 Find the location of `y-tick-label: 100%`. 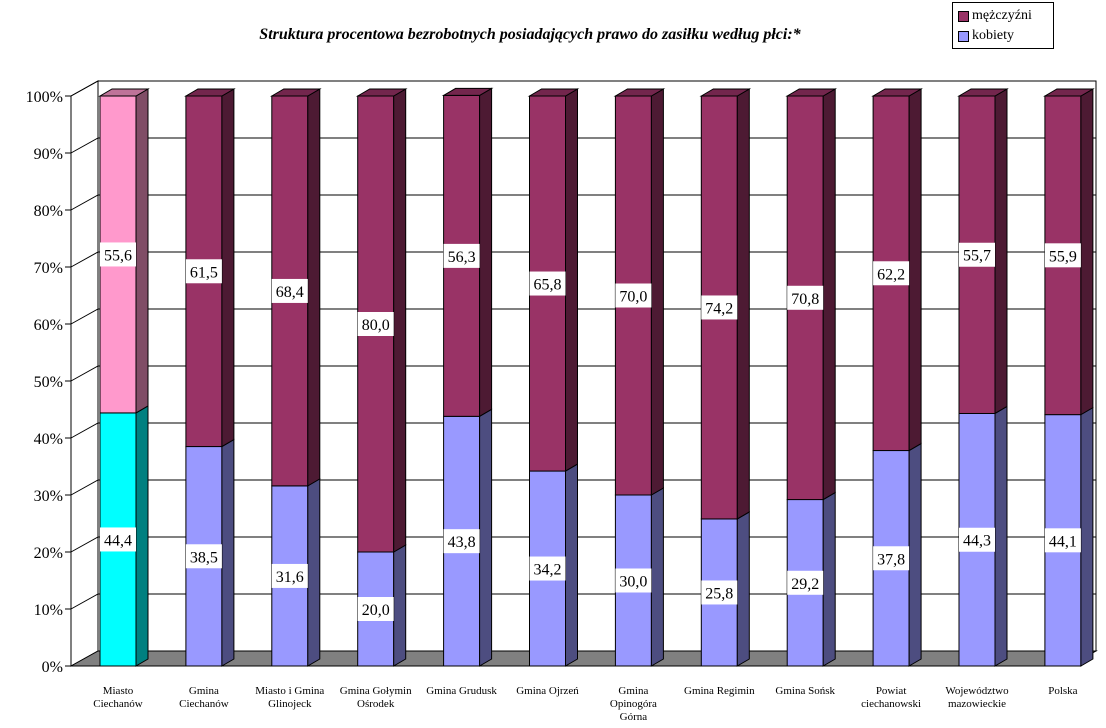

y-tick-label: 100% is located at coordinates (44, 97).